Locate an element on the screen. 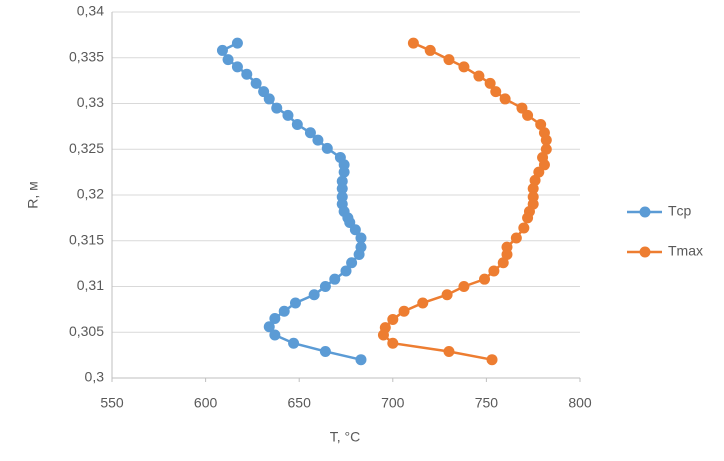 This screenshot has width=724, height=461. y-tick-label: 0,33 is located at coordinates (90, 102).